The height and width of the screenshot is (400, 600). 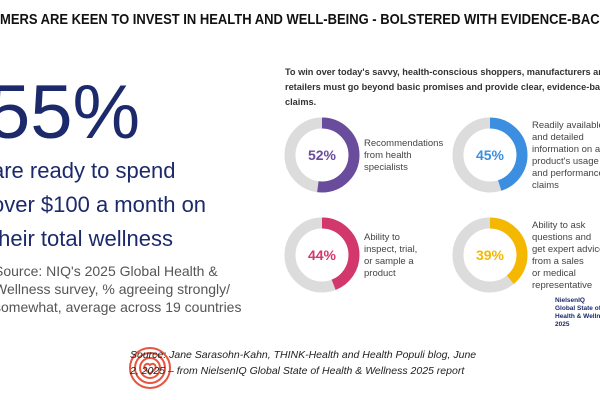 What do you see at coordinates (558, 261) in the screenshot?
I see `donut-caption: from a sales` at bounding box center [558, 261].